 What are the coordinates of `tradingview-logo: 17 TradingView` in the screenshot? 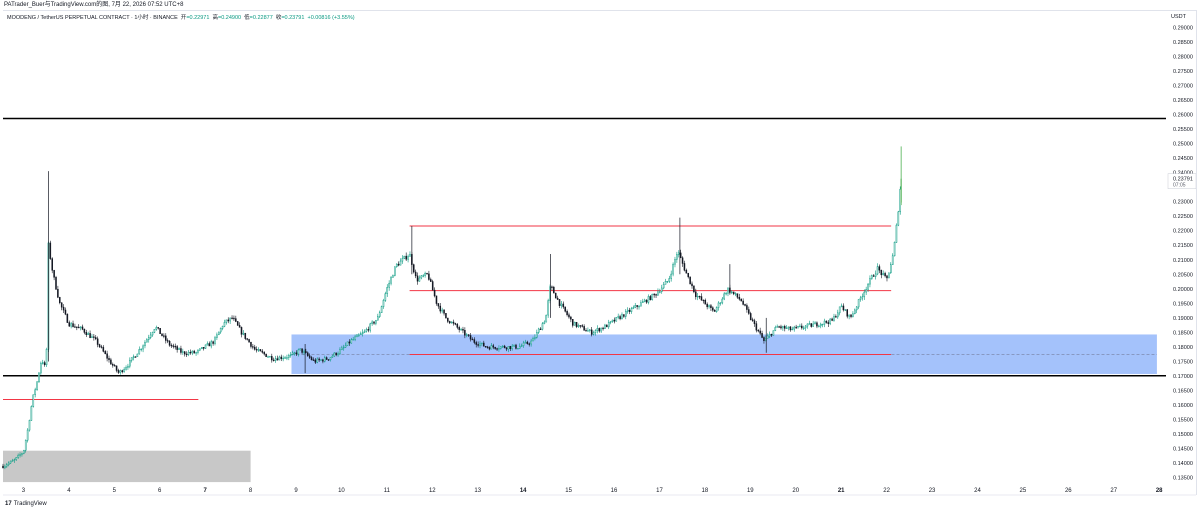 It's located at (26, 504).